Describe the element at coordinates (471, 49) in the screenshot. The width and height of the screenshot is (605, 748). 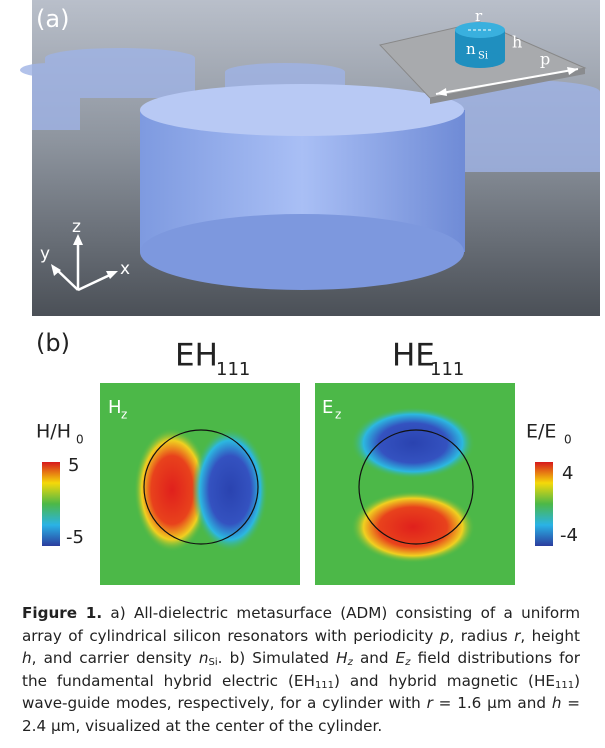
I see `inset-n: n` at that location.